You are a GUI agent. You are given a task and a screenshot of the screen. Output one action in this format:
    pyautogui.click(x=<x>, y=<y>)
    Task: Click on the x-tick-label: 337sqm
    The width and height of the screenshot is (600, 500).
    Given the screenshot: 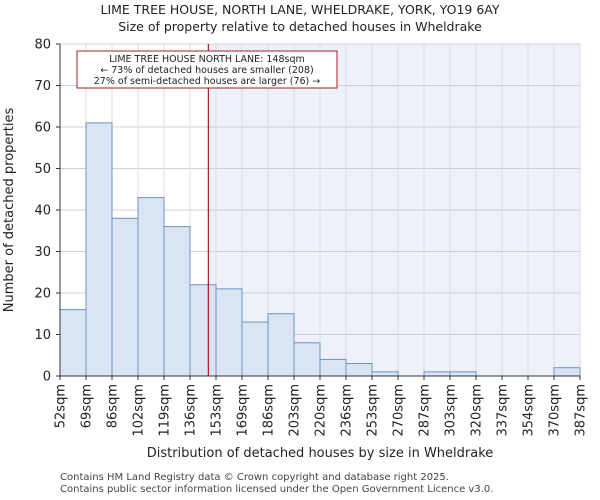 What is the action you would take?
    pyautogui.click(x=503, y=410)
    